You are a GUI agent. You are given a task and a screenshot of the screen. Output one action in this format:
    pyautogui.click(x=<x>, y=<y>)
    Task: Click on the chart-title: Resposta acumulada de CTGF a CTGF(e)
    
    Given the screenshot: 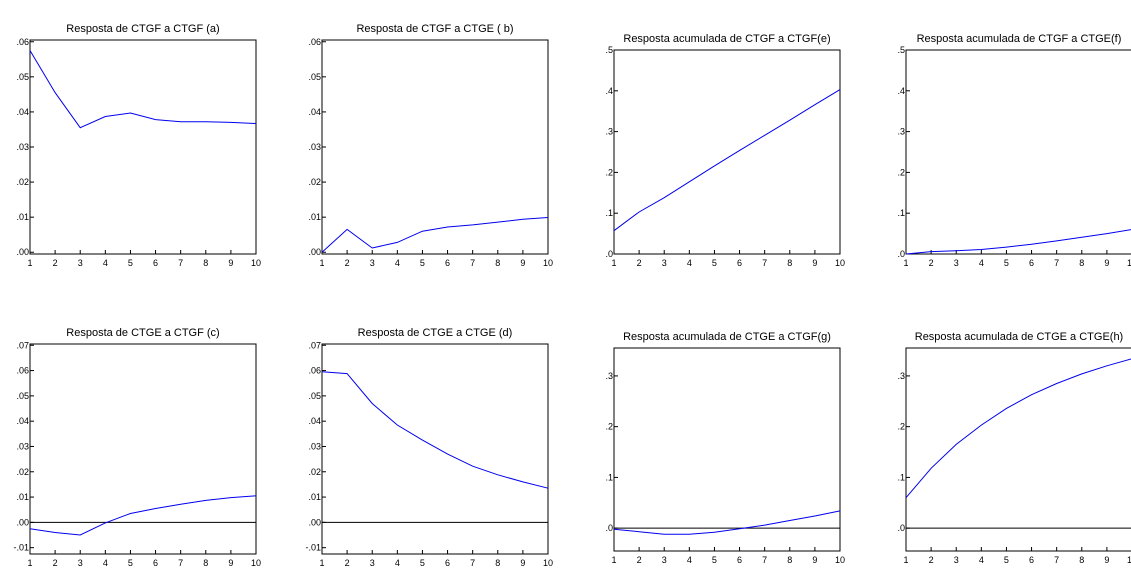 What is the action you would take?
    pyautogui.click(x=726, y=39)
    